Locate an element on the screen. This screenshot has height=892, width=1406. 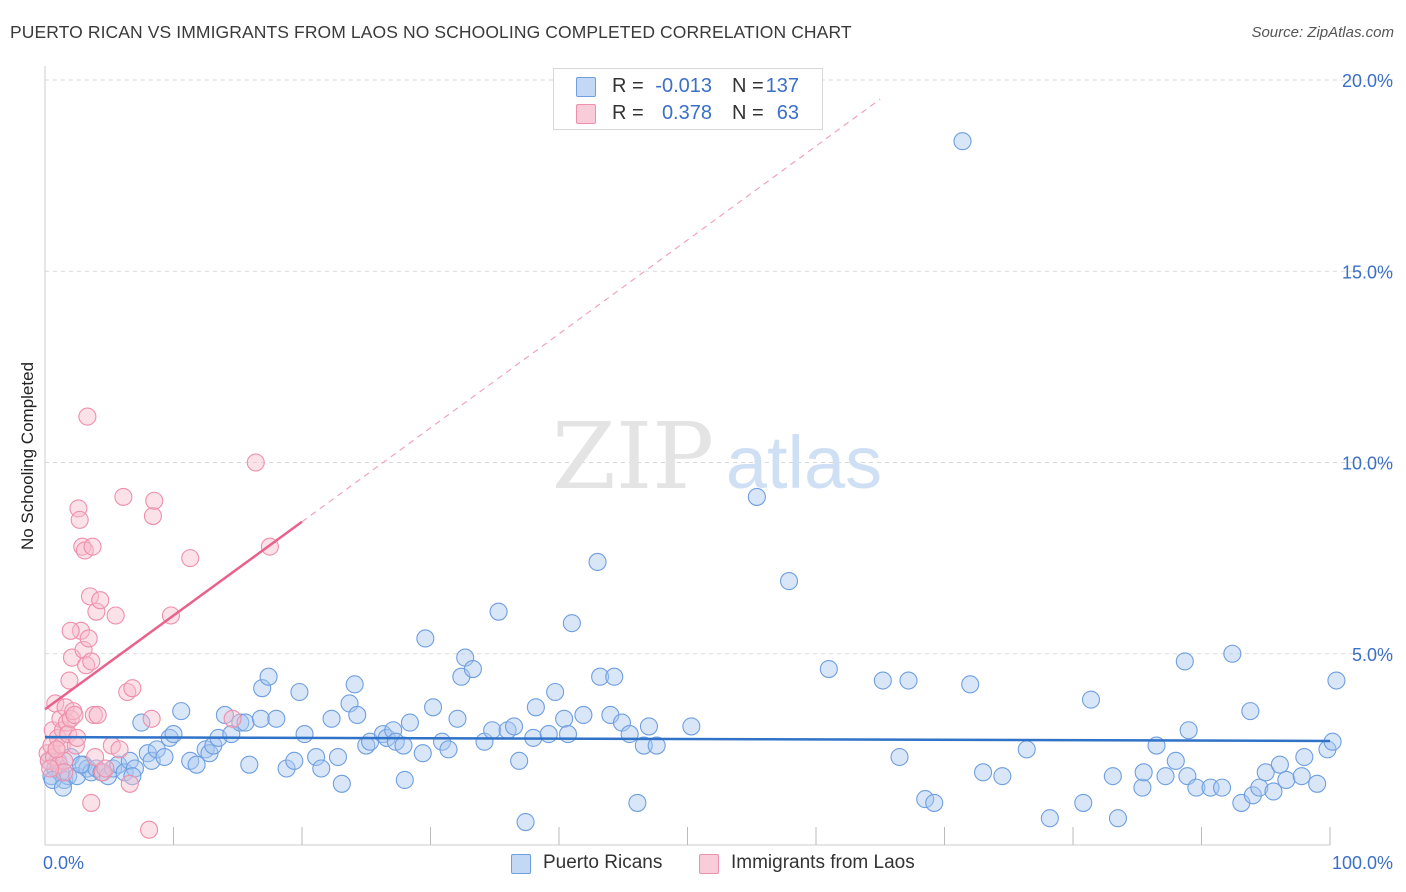
series-legend: Puerto Ricans Immigrants from Laos is located at coordinates (703, 865).